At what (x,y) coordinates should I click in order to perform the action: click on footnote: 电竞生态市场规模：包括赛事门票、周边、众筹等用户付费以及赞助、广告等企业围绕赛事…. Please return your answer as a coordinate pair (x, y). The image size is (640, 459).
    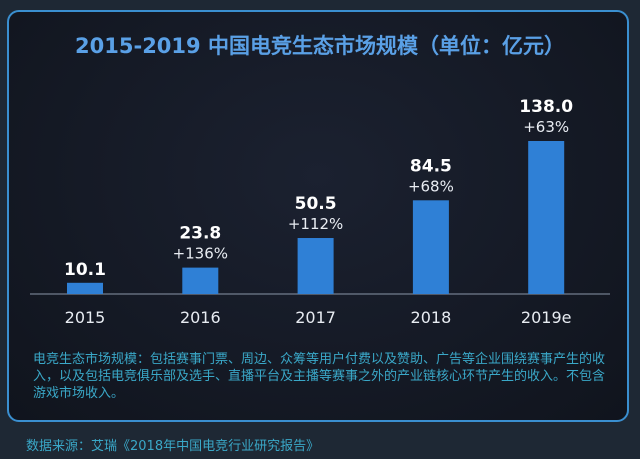
    Looking at the image, I should click on (319, 376).